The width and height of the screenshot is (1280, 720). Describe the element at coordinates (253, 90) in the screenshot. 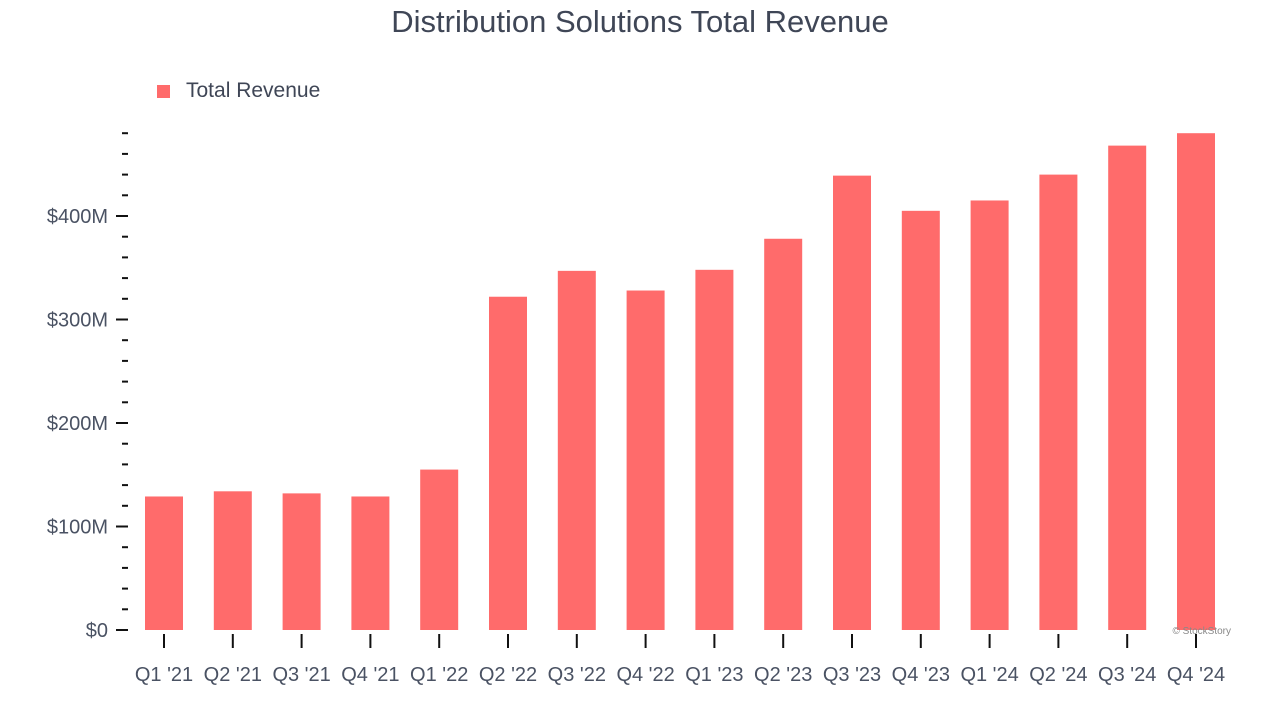

I see `legend-label: Total Revenue` at that location.